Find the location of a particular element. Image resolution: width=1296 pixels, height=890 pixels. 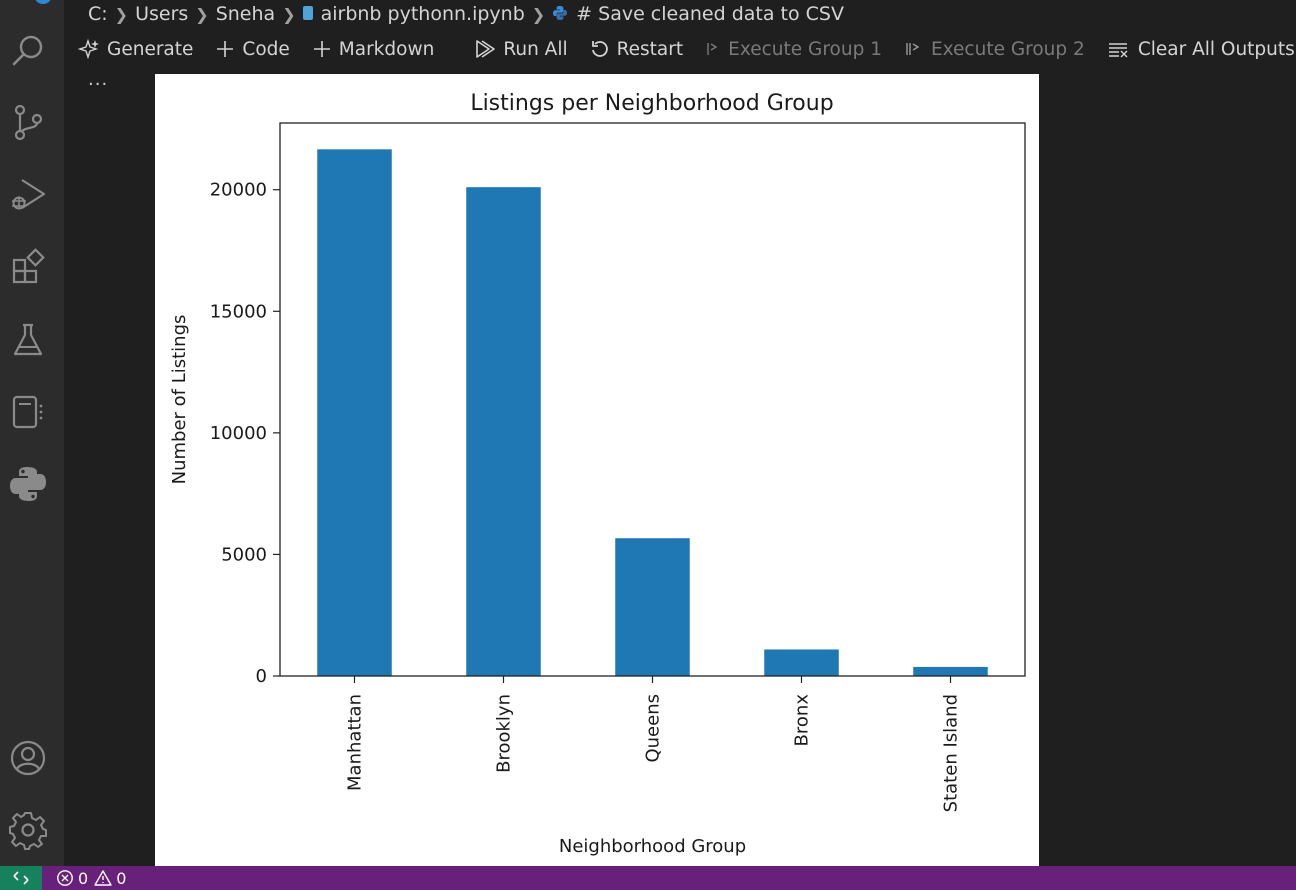

x-tick-label: Queens is located at coordinates (653, 728).